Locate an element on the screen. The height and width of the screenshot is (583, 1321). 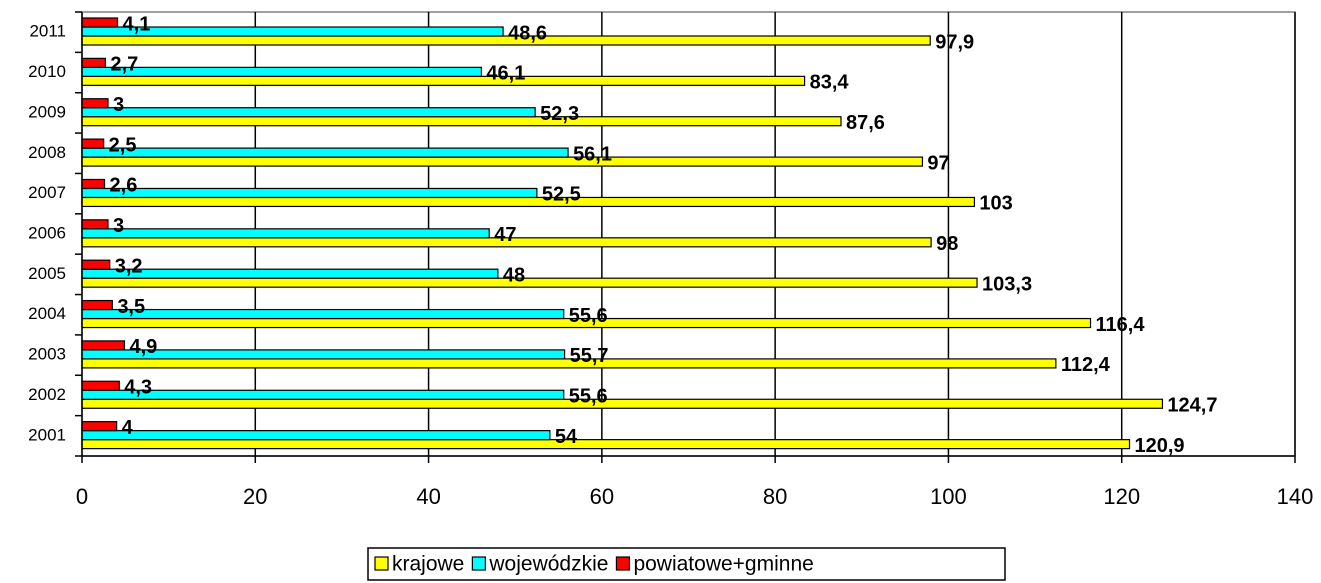
x-tick-label: 80 is located at coordinates (775, 496).